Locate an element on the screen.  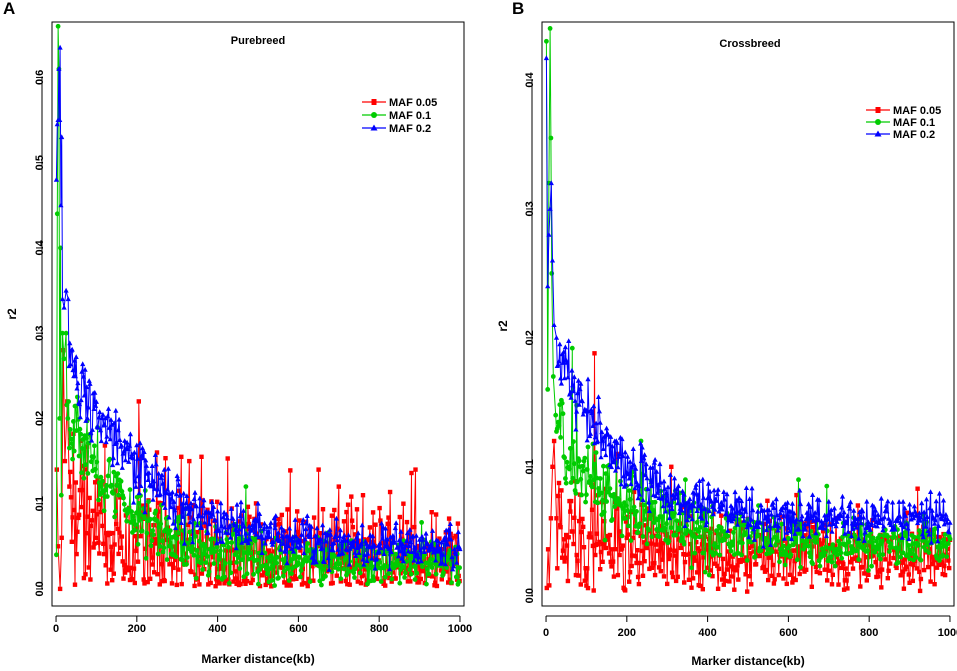
legend-label: MAF 0.2 is located at coordinates (410, 129).